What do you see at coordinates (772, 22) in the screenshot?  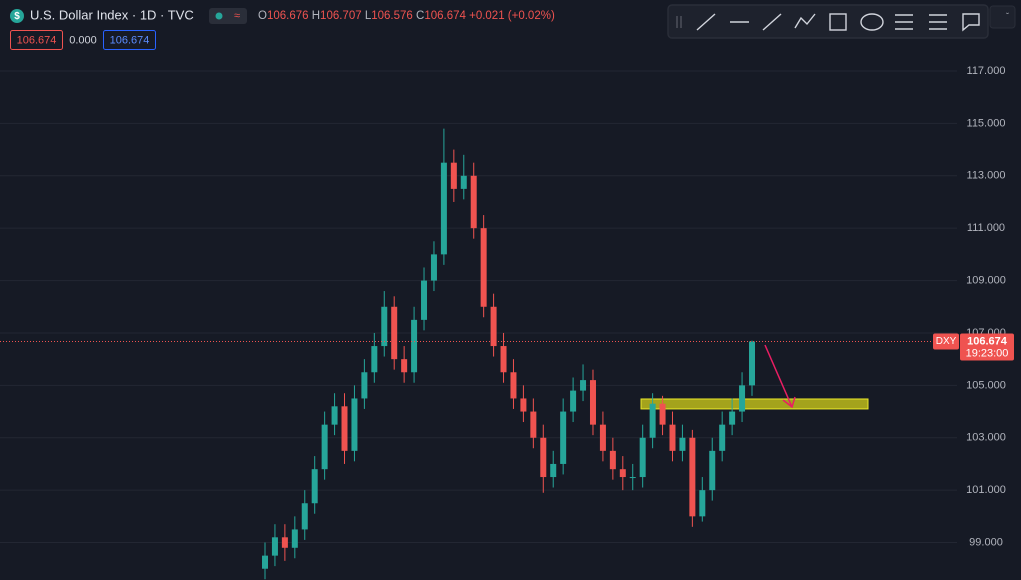 I see `tool-ray` at bounding box center [772, 22].